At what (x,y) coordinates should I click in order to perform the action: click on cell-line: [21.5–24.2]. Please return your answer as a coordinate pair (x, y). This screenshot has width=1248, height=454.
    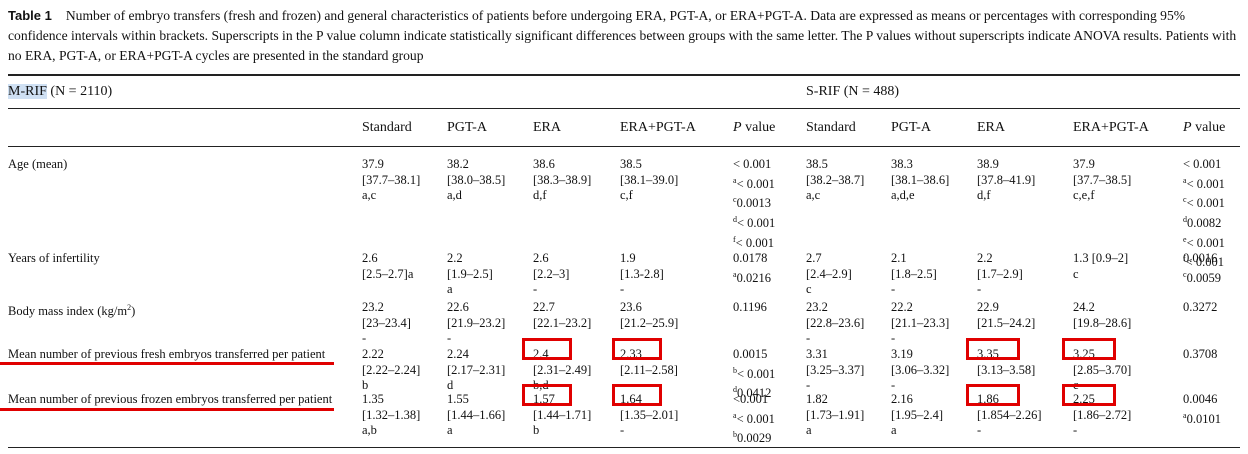
    Looking at the image, I should click on (1006, 322).